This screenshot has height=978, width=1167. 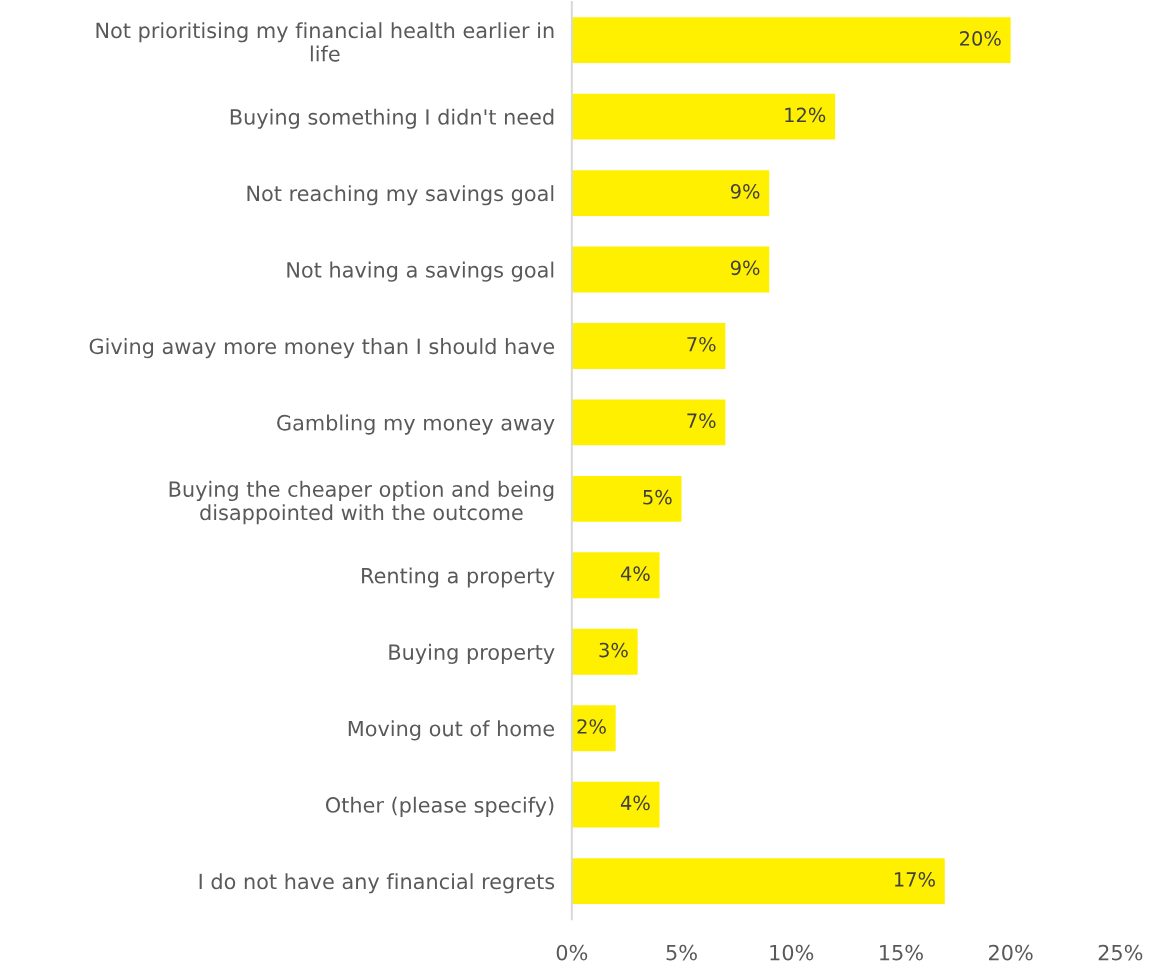 I want to click on y-tick-label: Renting a property, so click(x=458, y=577).